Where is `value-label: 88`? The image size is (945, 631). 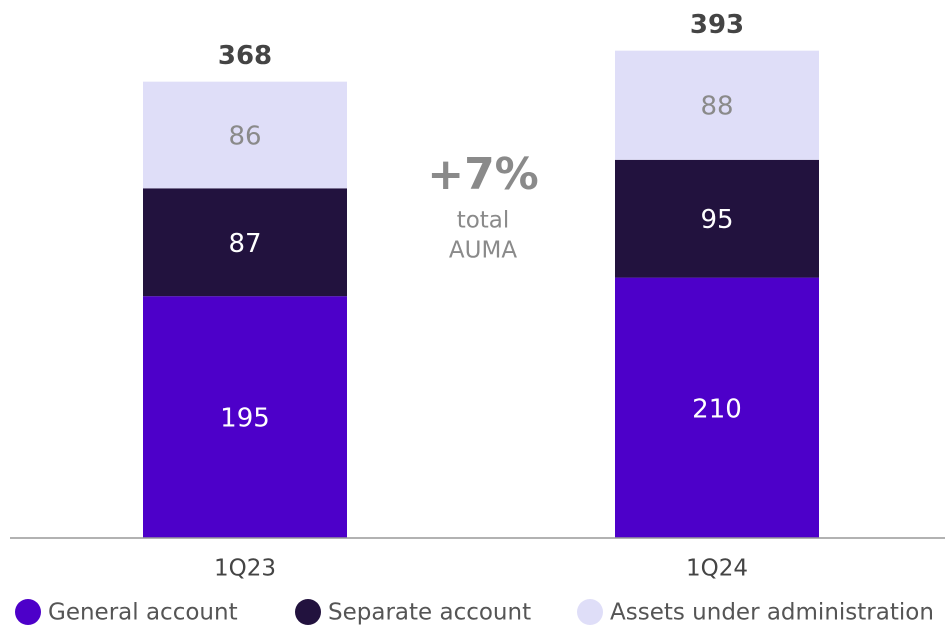 value-label: 88 is located at coordinates (716, 107).